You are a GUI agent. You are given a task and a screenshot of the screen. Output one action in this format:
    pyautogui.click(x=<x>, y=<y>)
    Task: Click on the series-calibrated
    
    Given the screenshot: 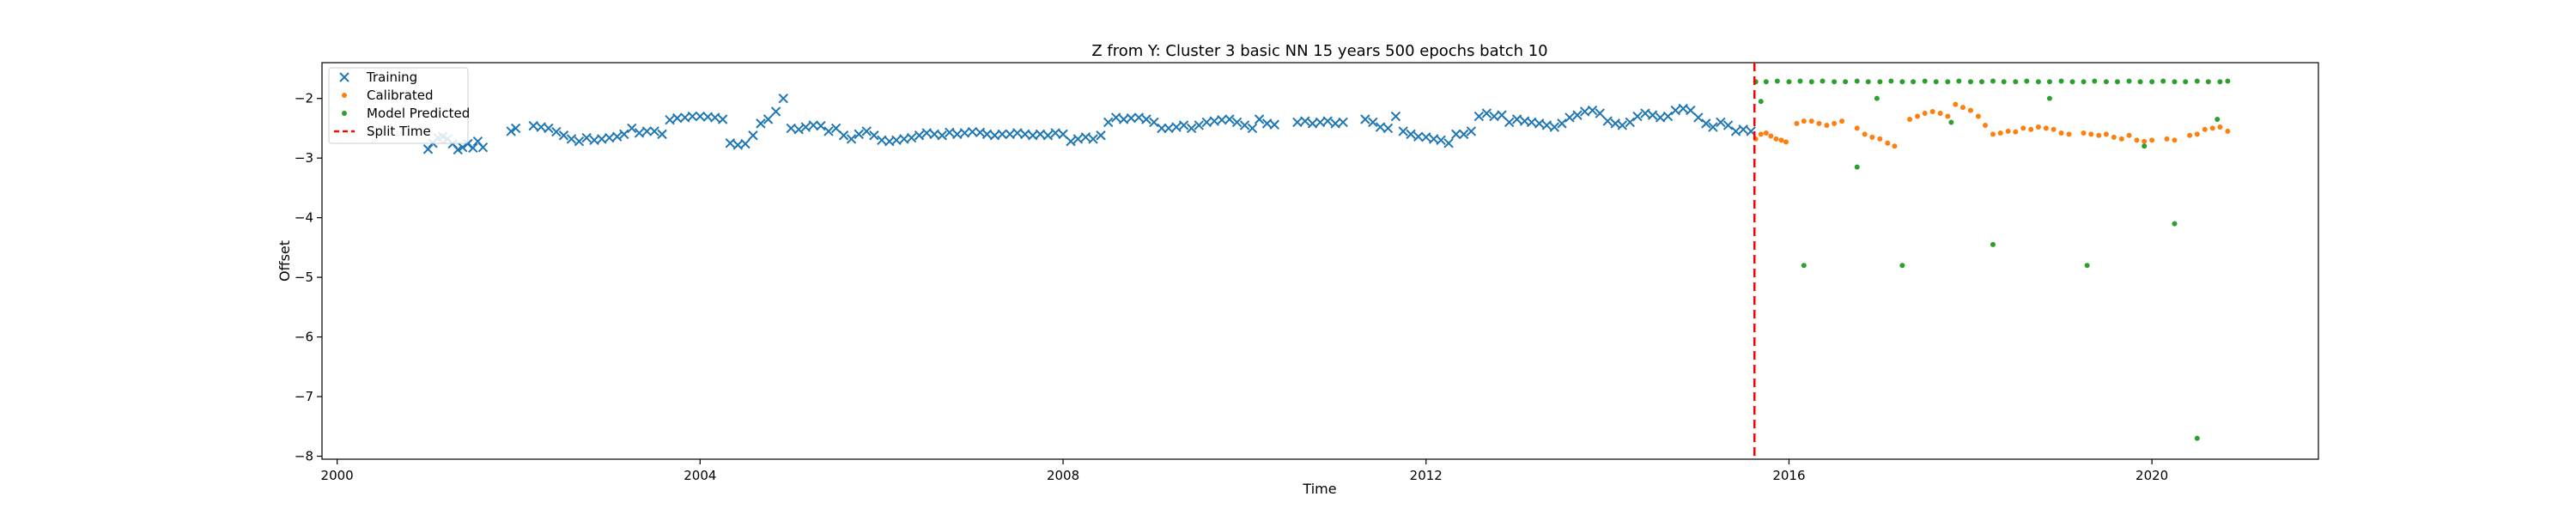 What is the action you would take?
    pyautogui.click(x=1992, y=125)
    